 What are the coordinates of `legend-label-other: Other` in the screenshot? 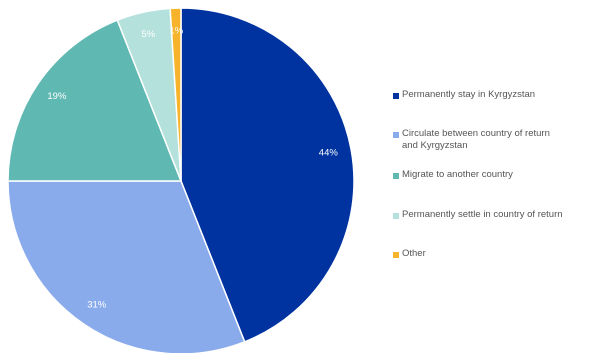 It's located at (414, 253).